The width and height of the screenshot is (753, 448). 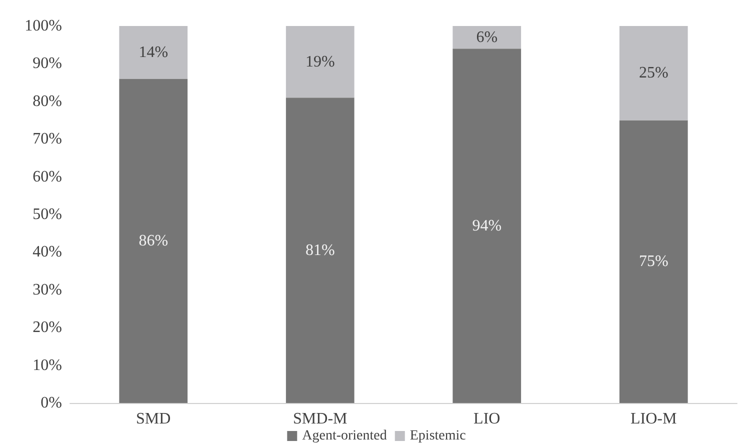 I want to click on y-tick-label: 50%, so click(x=47, y=214).